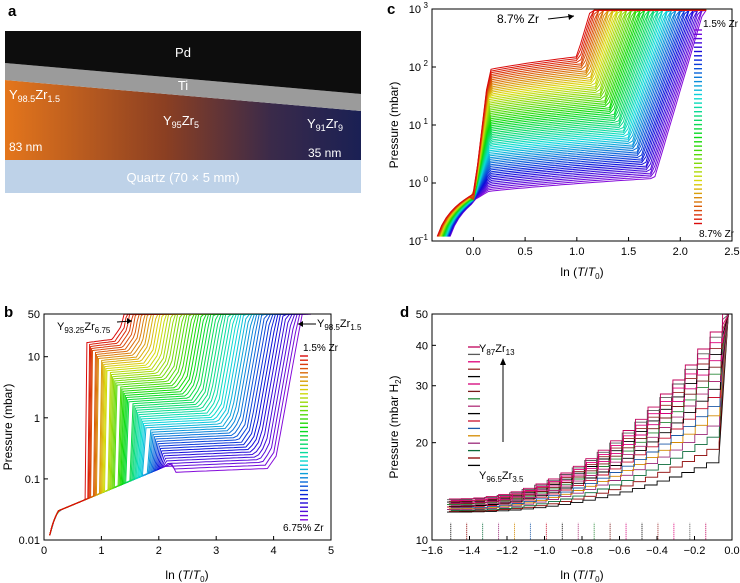 The height and width of the screenshot is (583, 740). What do you see at coordinates (432, 551) in the screenshot?
I see `panel-d-xtick-label: −1.6` at bounding box center [432, 551].